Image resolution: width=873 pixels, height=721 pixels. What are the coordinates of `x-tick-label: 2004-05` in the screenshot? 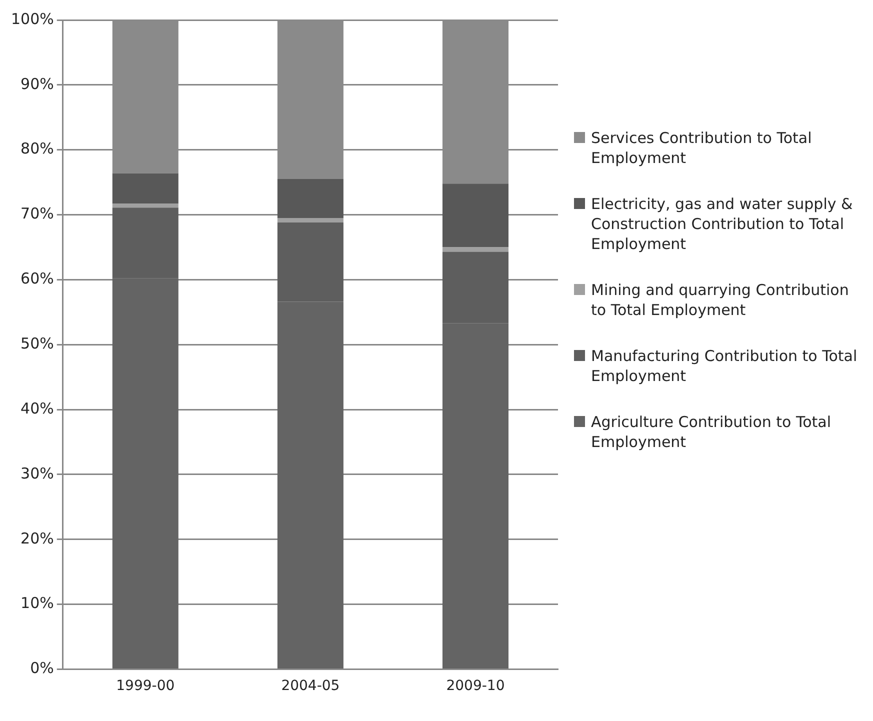 It's located at (310, 686).